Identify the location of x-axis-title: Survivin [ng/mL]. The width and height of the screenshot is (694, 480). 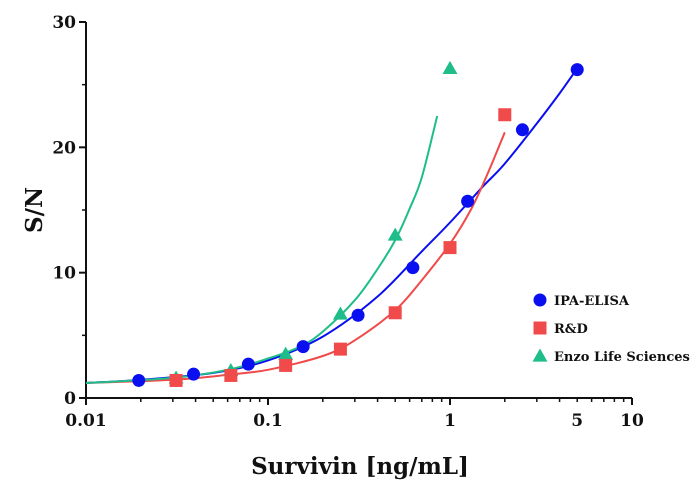
(360, 466).